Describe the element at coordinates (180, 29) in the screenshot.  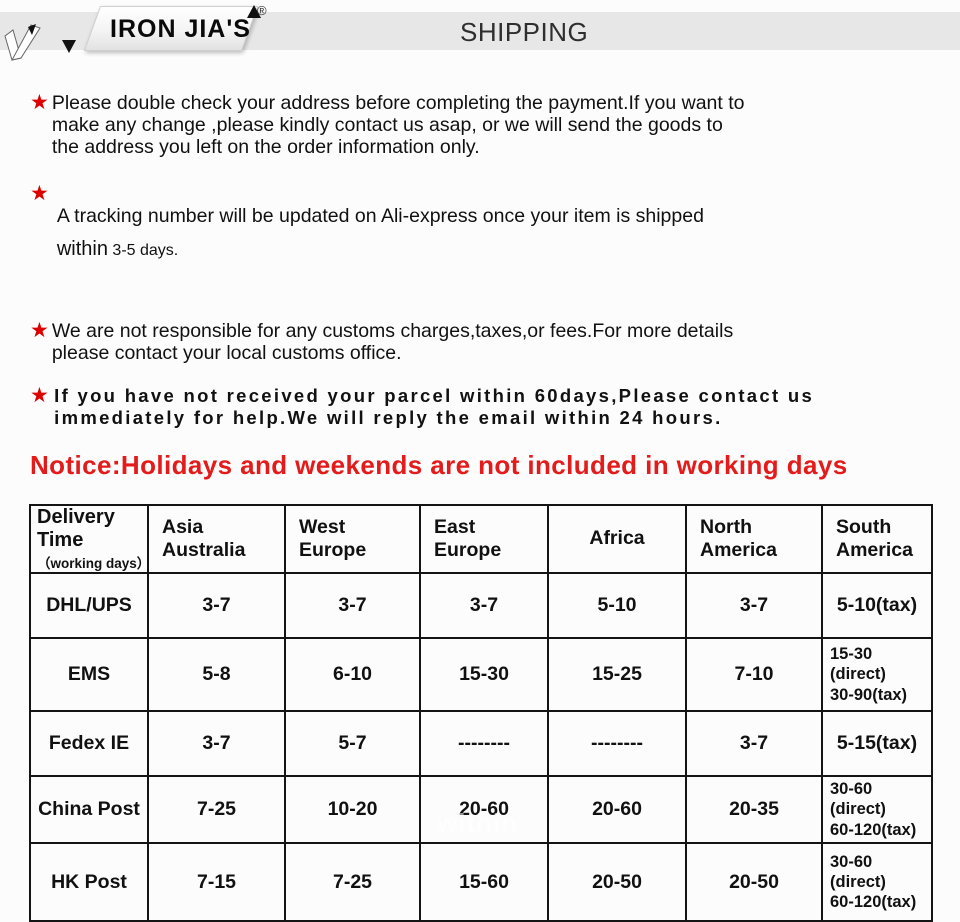
I see `brand-logo: IRON JIA'S` at that location.